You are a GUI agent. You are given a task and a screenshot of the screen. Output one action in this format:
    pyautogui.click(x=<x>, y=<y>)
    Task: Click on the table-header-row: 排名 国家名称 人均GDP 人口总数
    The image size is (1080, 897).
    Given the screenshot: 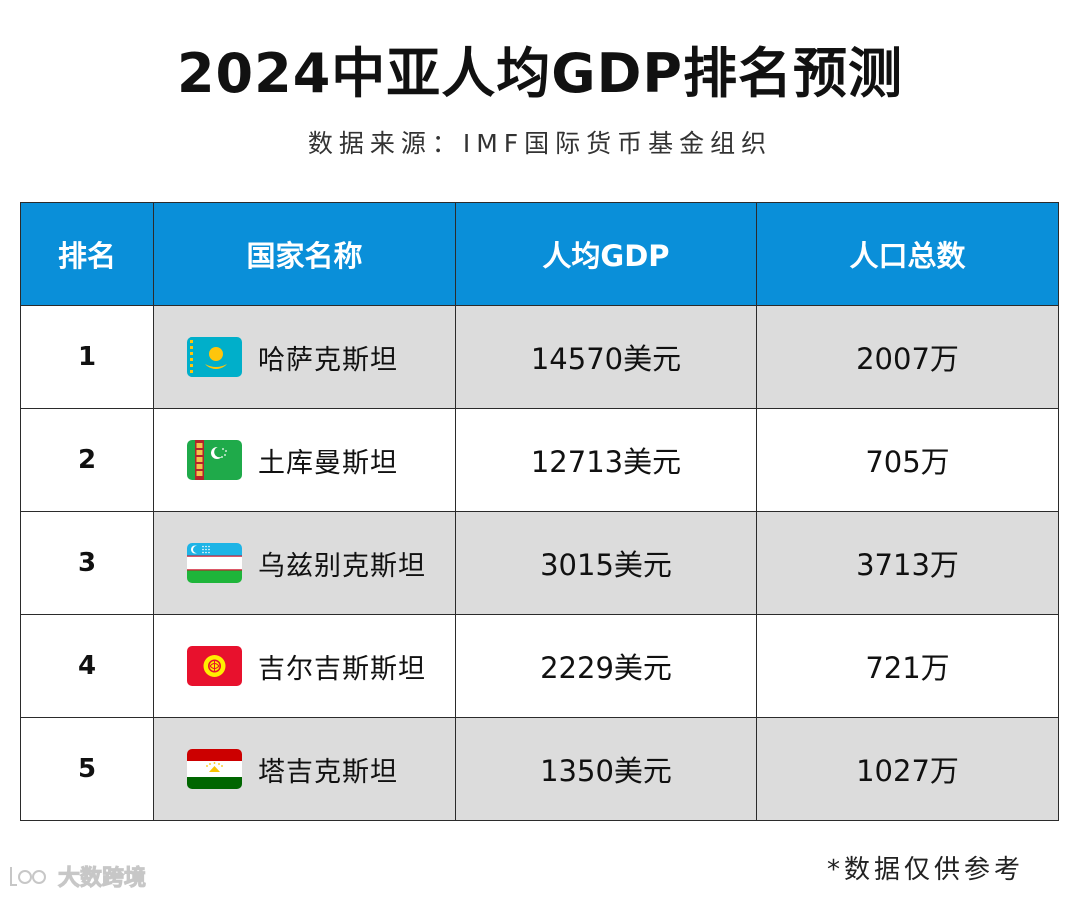 What is the action you would take?
    pyautogui.click(x=539, y=254)
    